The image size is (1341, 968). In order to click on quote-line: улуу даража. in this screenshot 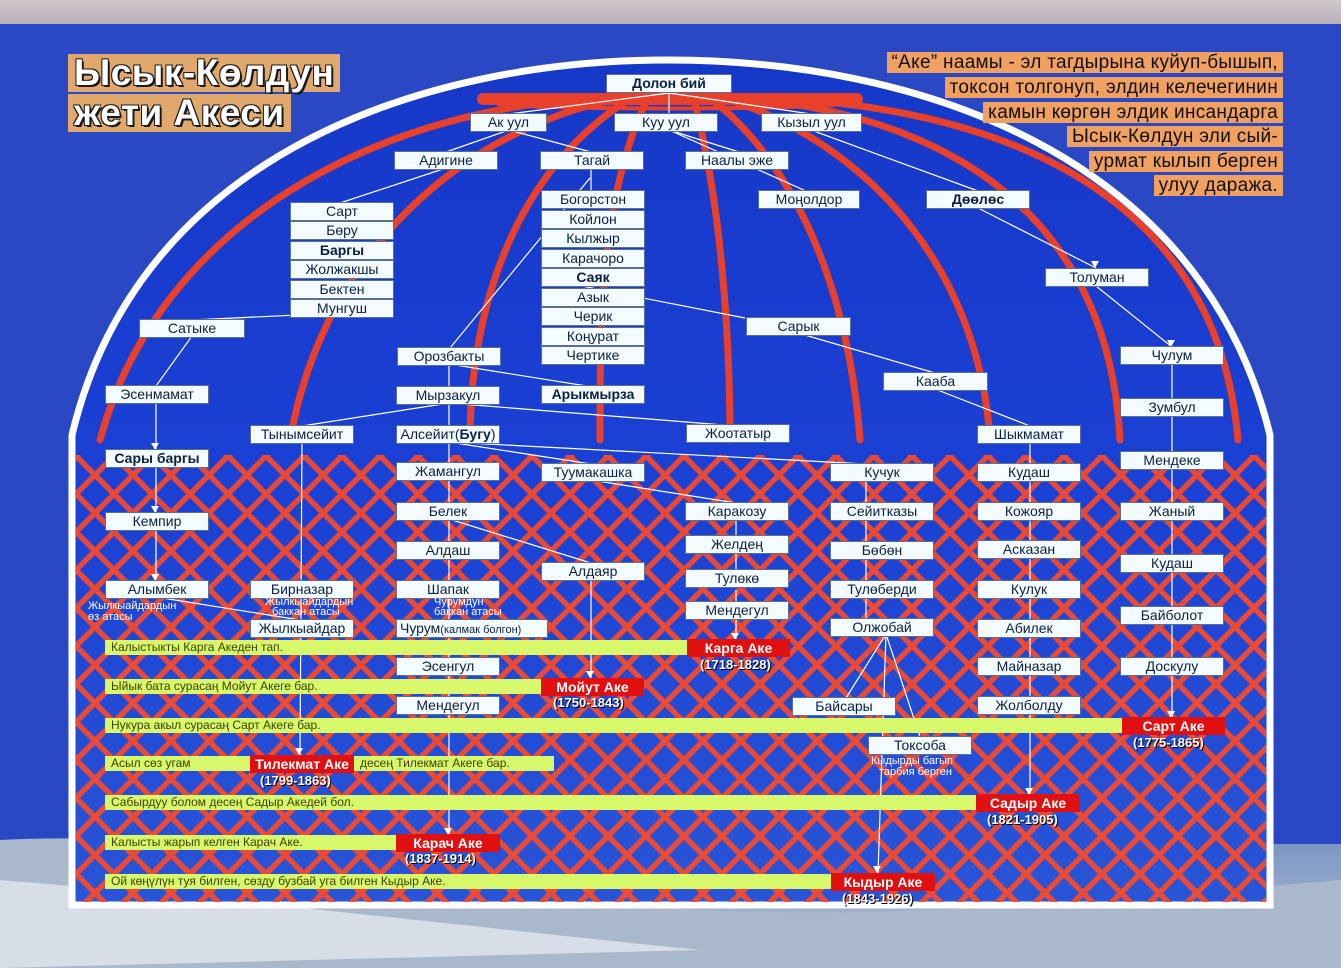, I will do `click(1218, 185)`.